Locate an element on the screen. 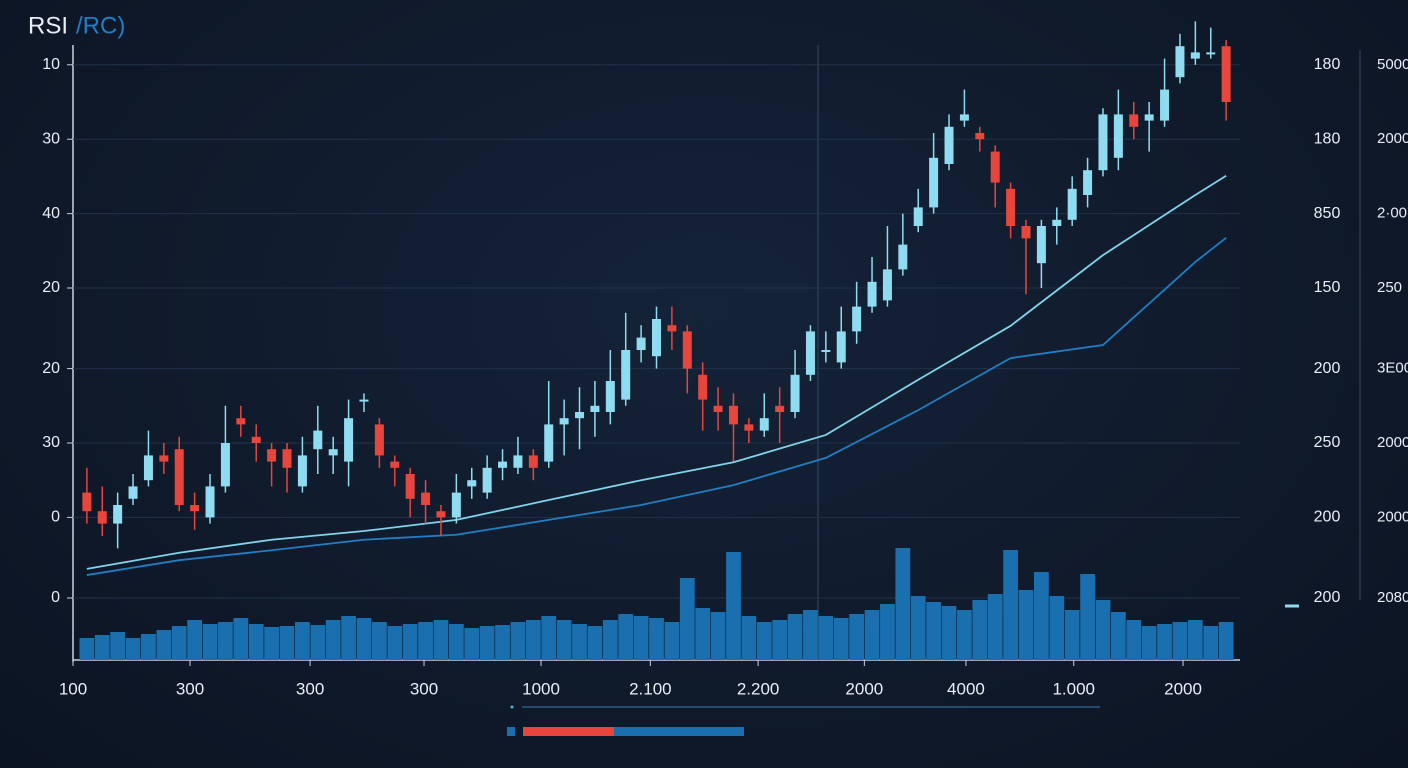  y-tick-label: 20 is located at coordinates (51, 368).